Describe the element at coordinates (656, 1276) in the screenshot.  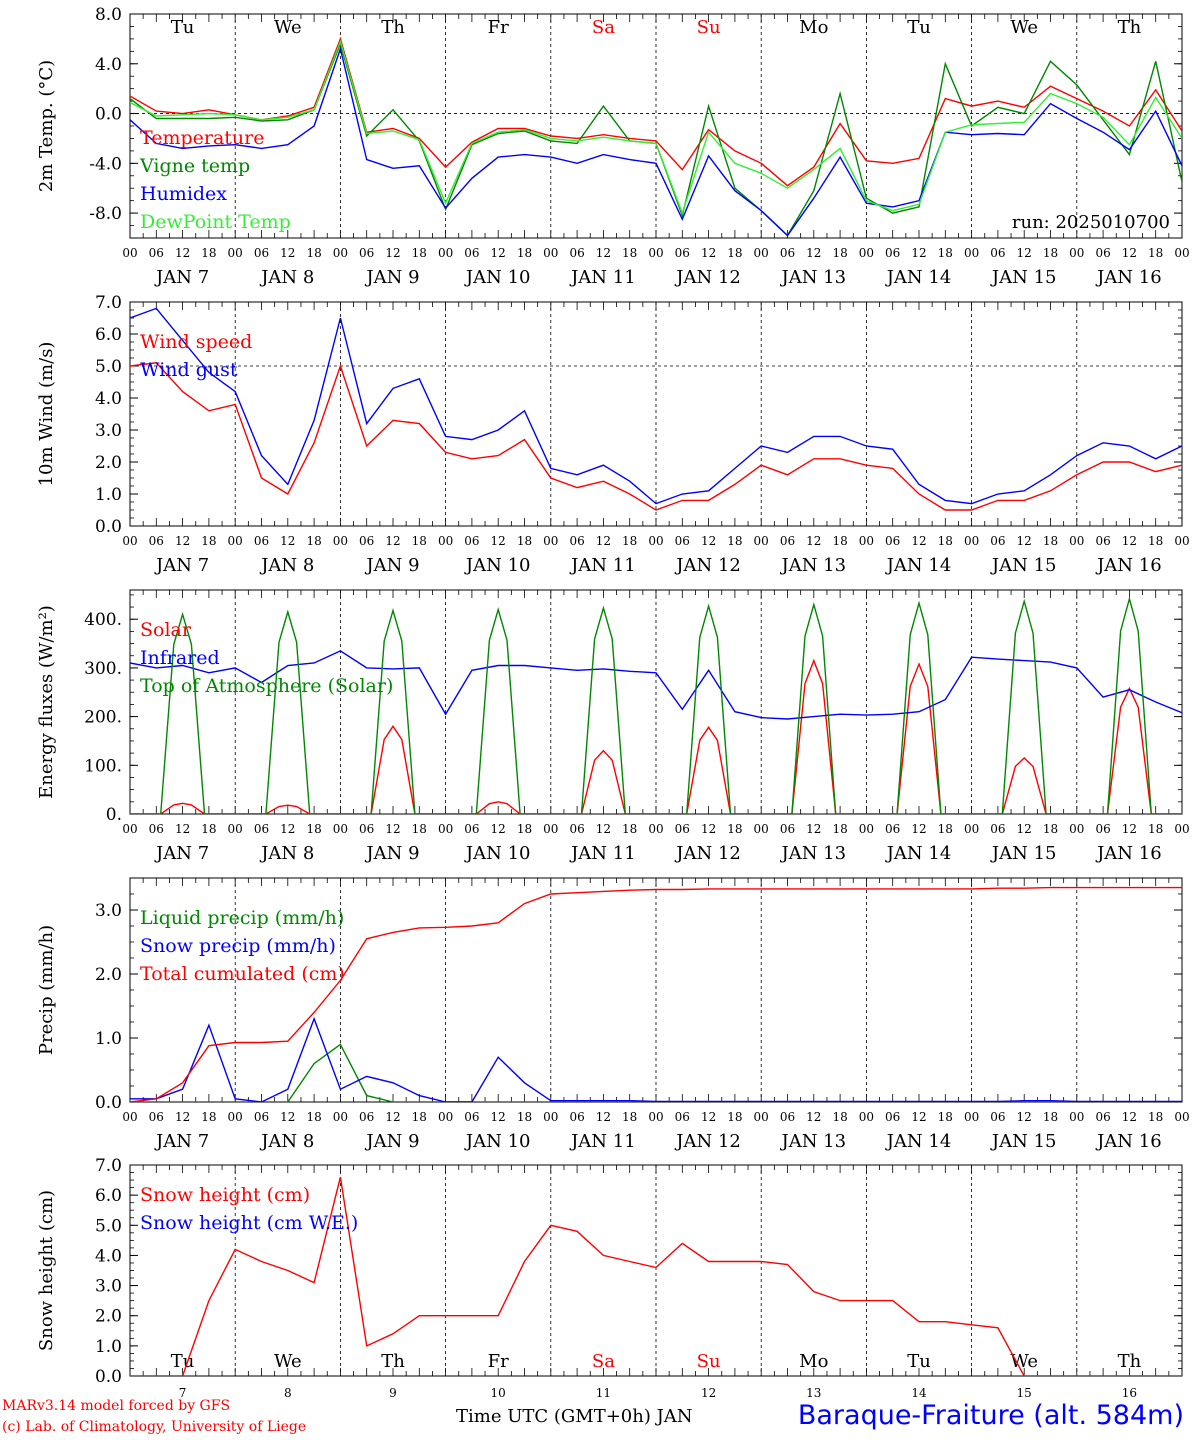
I see `series-group` at that location.